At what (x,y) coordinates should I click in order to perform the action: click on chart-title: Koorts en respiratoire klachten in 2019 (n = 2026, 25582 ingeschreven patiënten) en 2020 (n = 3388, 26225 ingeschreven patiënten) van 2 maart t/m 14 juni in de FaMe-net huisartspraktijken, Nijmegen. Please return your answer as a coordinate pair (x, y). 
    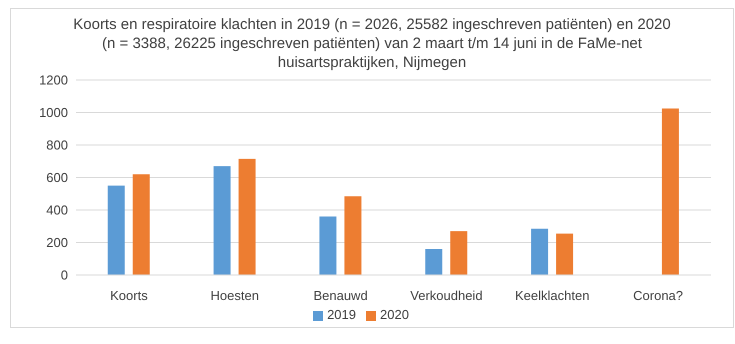
    Looking at the image, I should click on (372, 43).